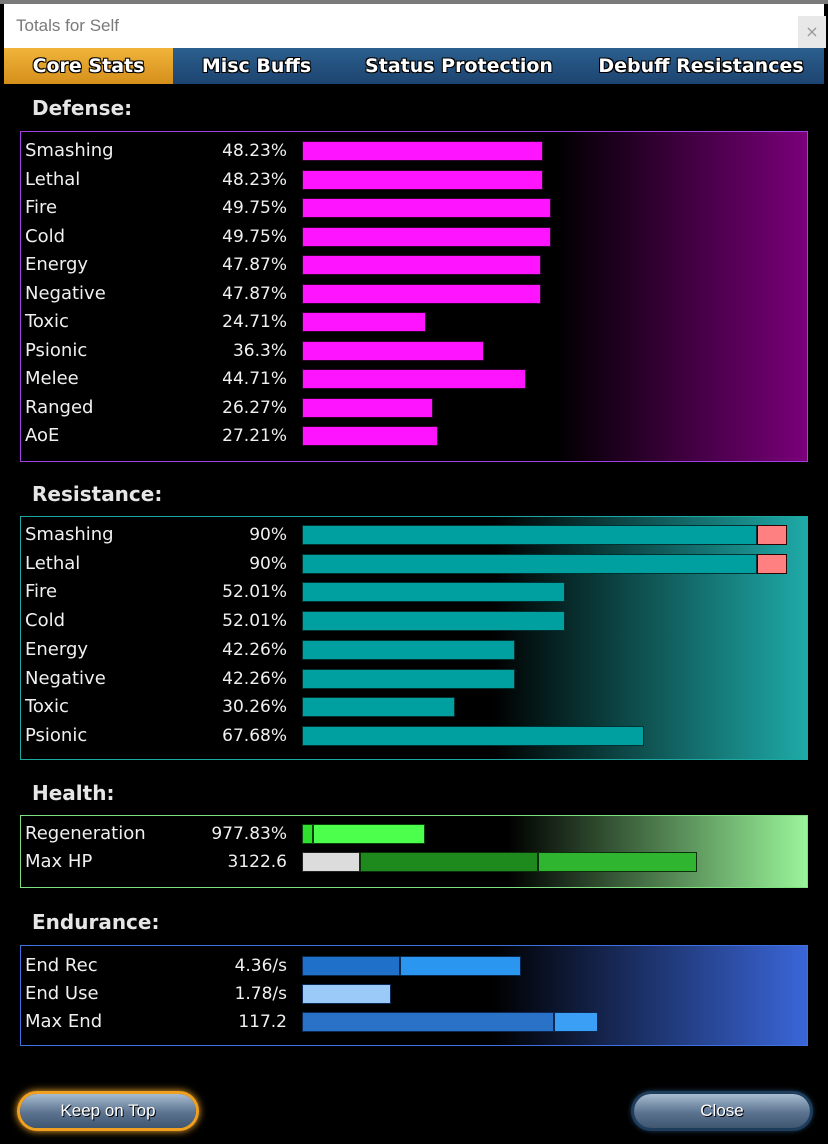 The width and height of the screenshot is (828, 1144). I want to click on defense-row-toxic: Toxic 24.71%, so click(414, 322).